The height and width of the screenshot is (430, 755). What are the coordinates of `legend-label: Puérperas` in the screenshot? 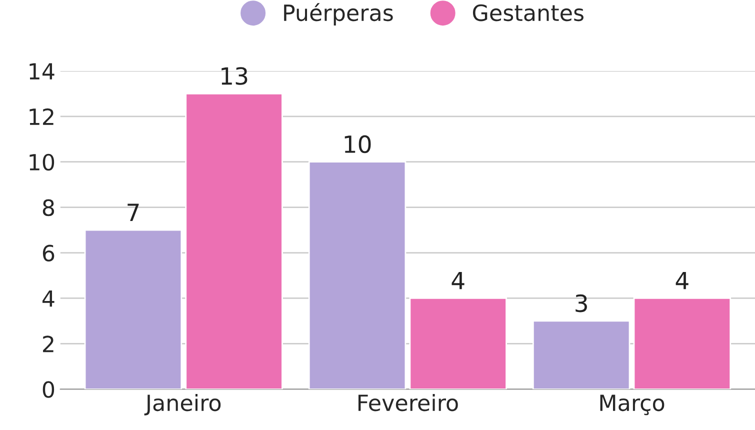 It's located at (338, 14).